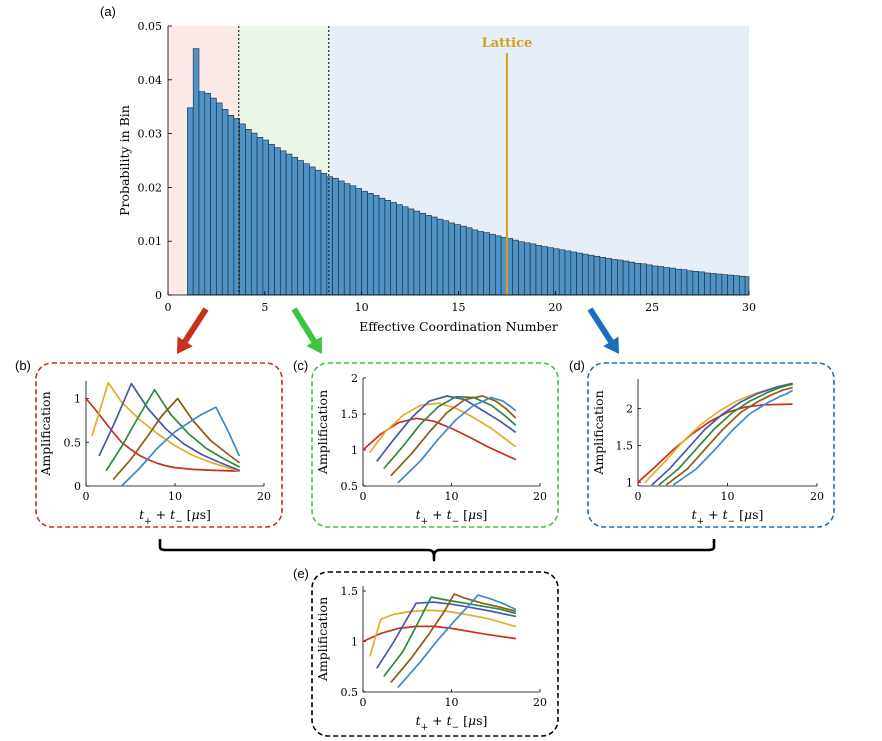 The height and width of the screenshot is (741, 882). Describe the element at coordinates (458, 326) in the screenshot. I see `x-axis-label: Effective Coordination Number` at that location.